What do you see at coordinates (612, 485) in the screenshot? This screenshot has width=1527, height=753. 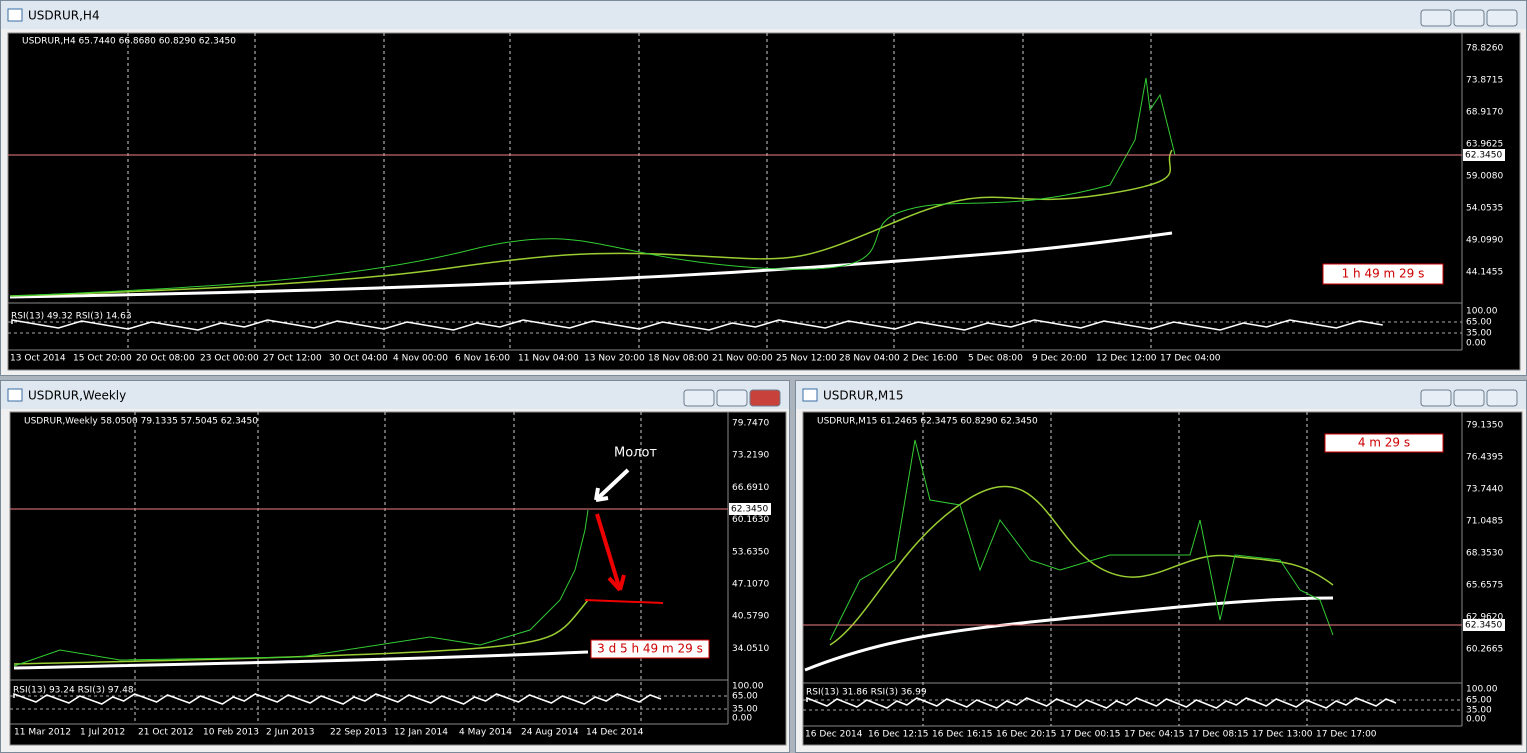 I see `annotation-arrow` at bounding box center [612, 485].